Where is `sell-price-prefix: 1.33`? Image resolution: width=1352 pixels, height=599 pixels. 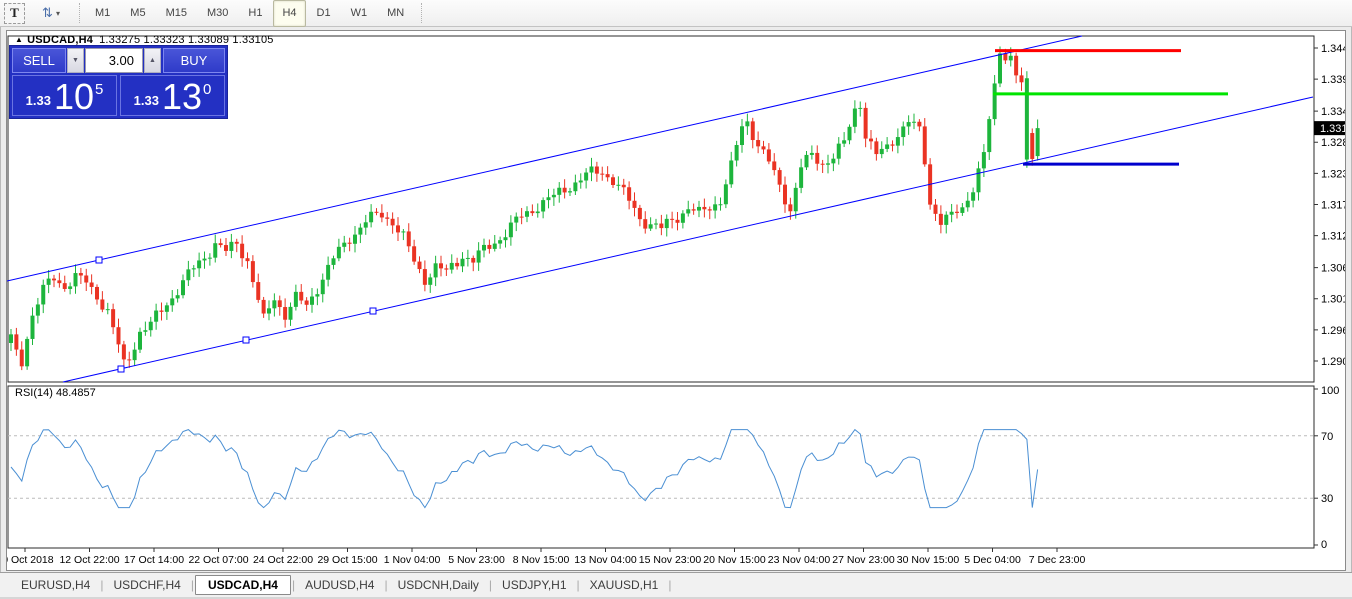
sell-price-prefix: 1.33 is located at coordinates (38, 100).